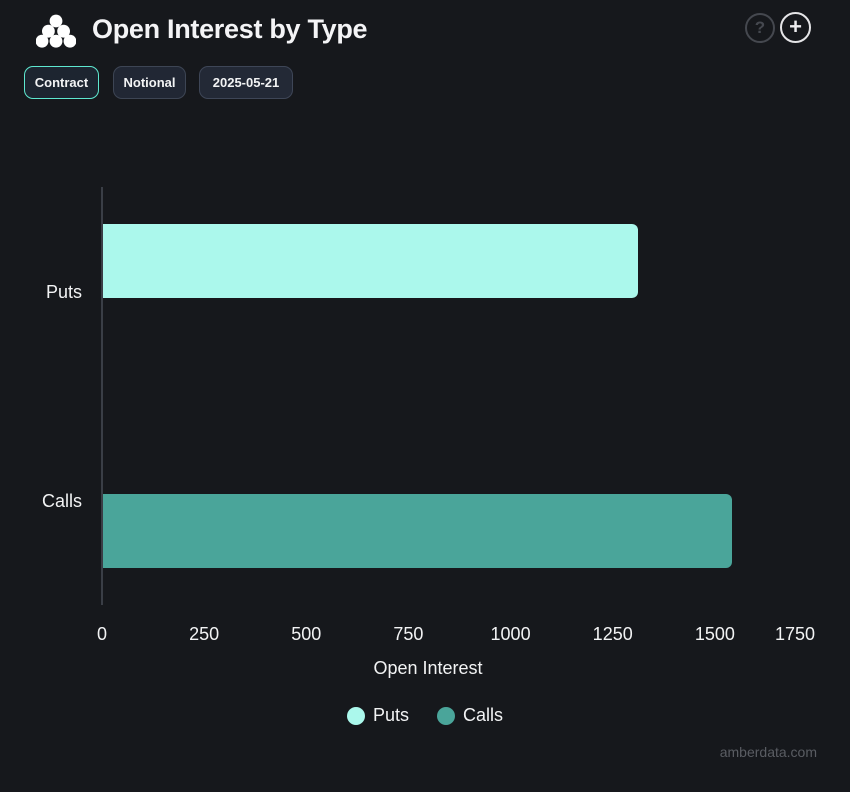 The image size is (850, 792). I want to click on x-tick-500: 500, so click(306, 634).